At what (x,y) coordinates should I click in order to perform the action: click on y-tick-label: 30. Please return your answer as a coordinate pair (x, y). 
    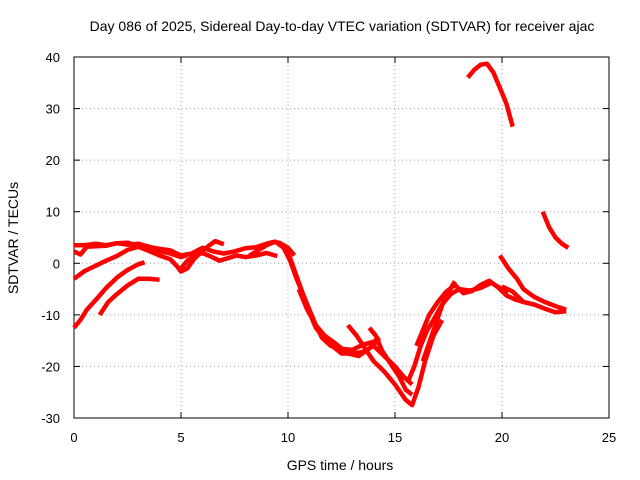
    Looking at the image, I should click on (53, 109).